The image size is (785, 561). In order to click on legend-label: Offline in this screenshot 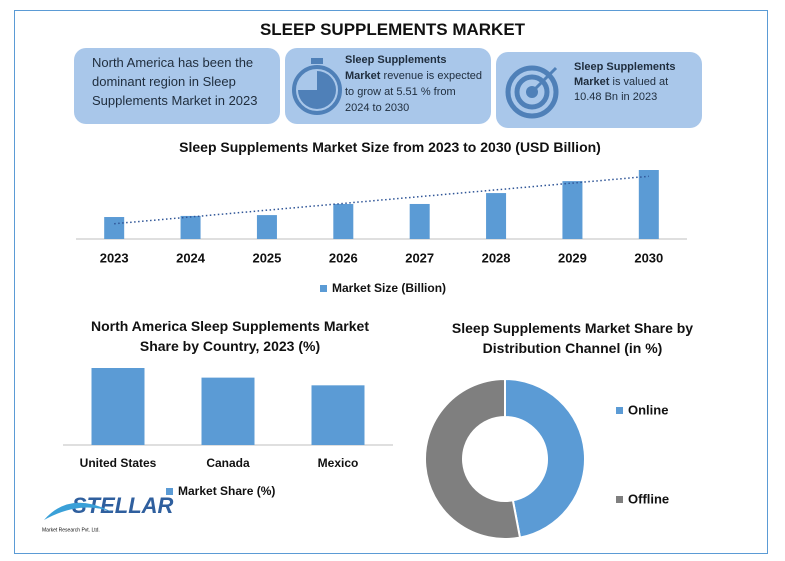, I will do `click(648, 498)`.